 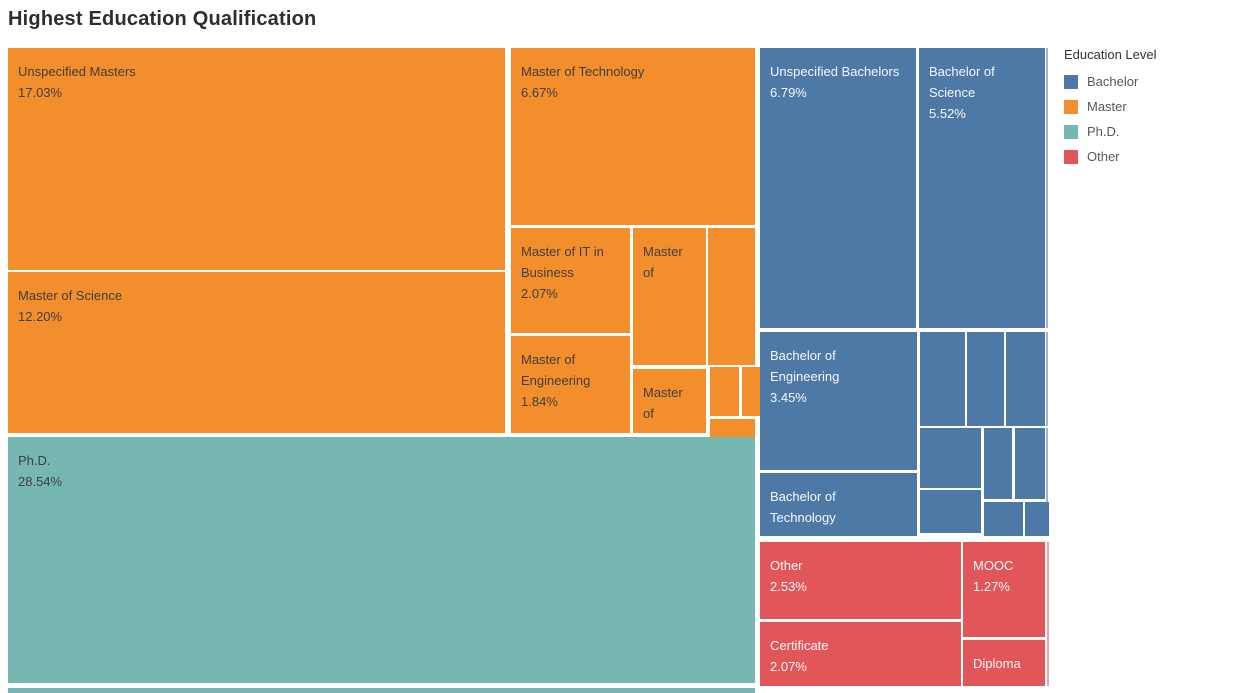 I want to click on tile-percent: 5.52%, so click(x=947, y=113).